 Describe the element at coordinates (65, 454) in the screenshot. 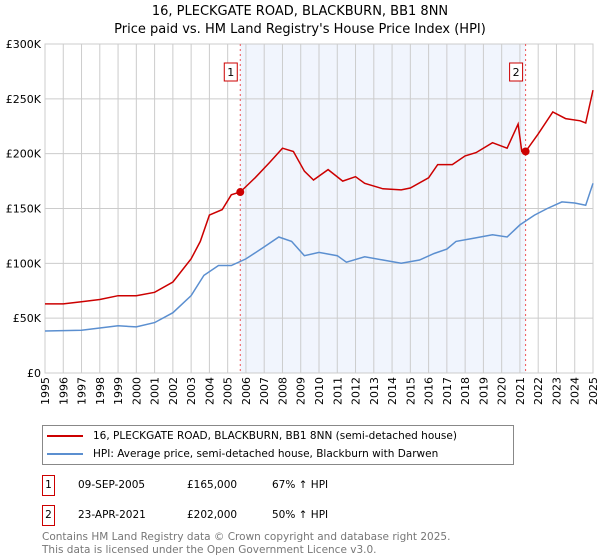

I see `legend-swatch-blue` at that location.